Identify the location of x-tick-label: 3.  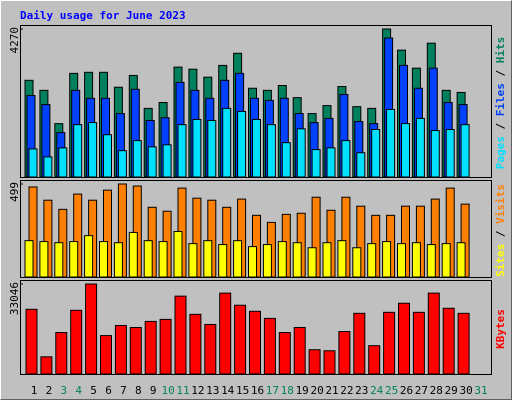
(63, 390).